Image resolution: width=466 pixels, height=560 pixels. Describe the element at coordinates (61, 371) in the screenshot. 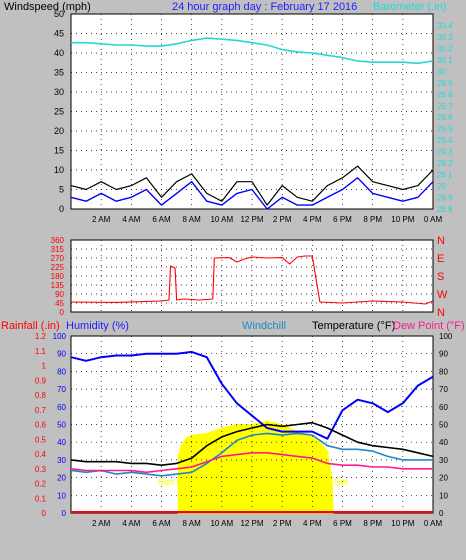

I see `humidity-tick-label: 80` at that location.